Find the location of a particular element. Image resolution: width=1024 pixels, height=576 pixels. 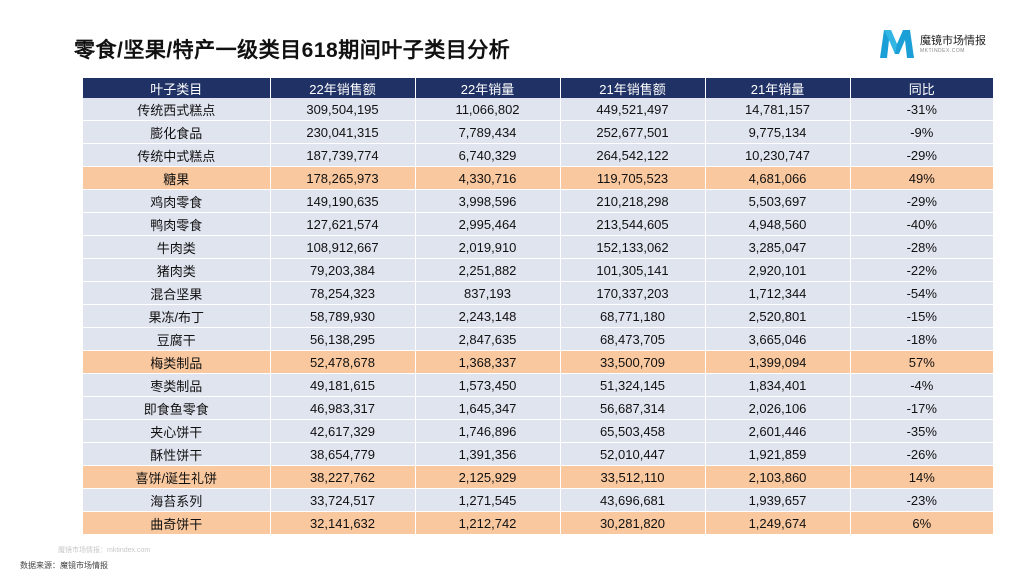

value-cell: 7,789,434 is located at coordinates (488, 132).